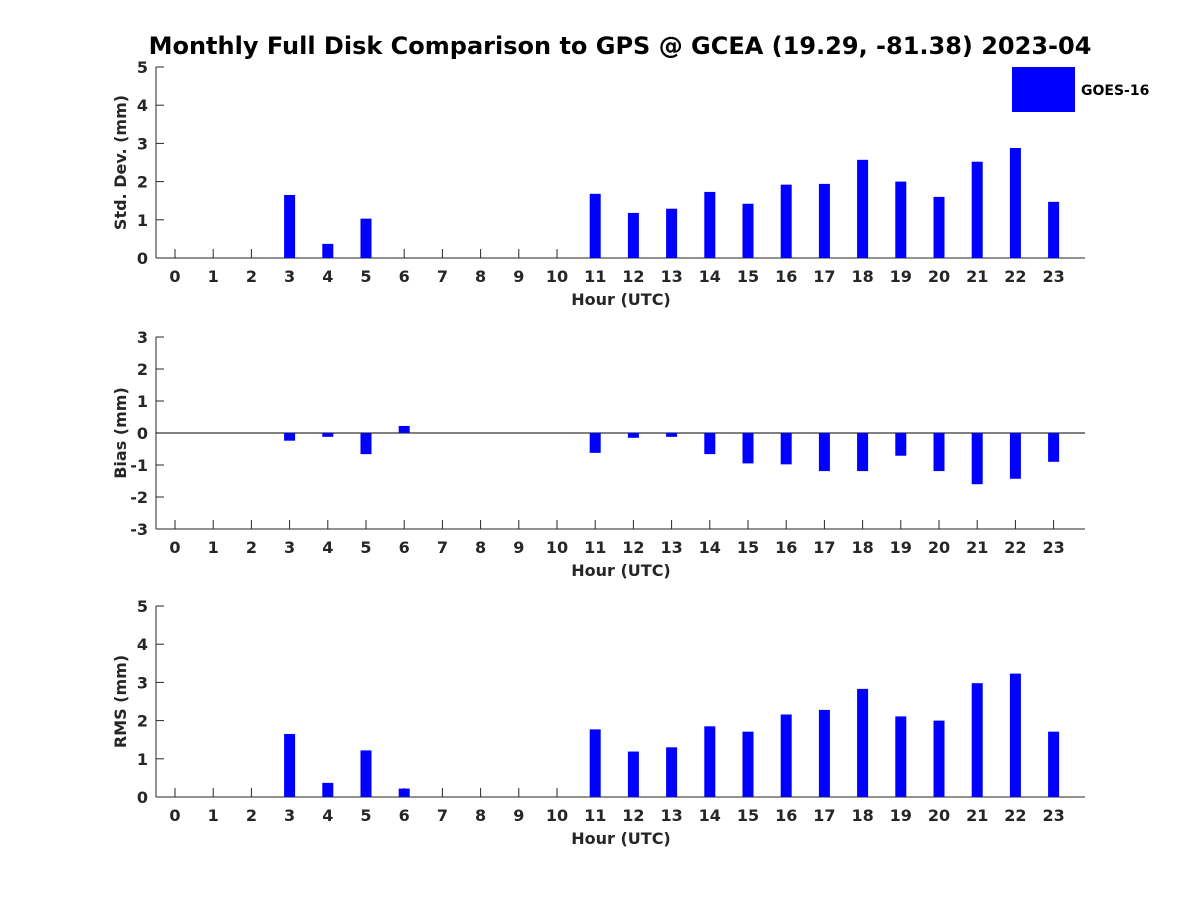 This screenshot has height=900, width=1200. What do you see at coordinates (1053, 815) in the screenshot?
I see `rms-x-tick-label: 23` at bounding box center [1053, 815].